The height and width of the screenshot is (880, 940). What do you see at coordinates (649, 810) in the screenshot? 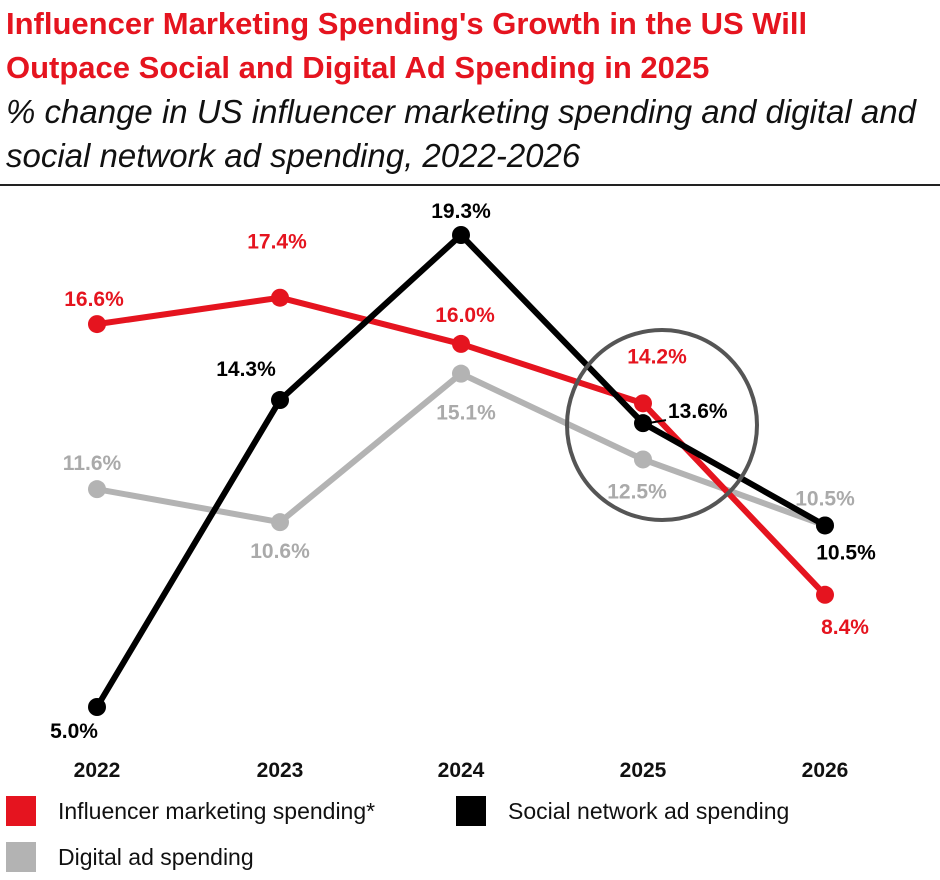
I see `legend-label-social: Social network ad spending` at bounding box center [649, 810].